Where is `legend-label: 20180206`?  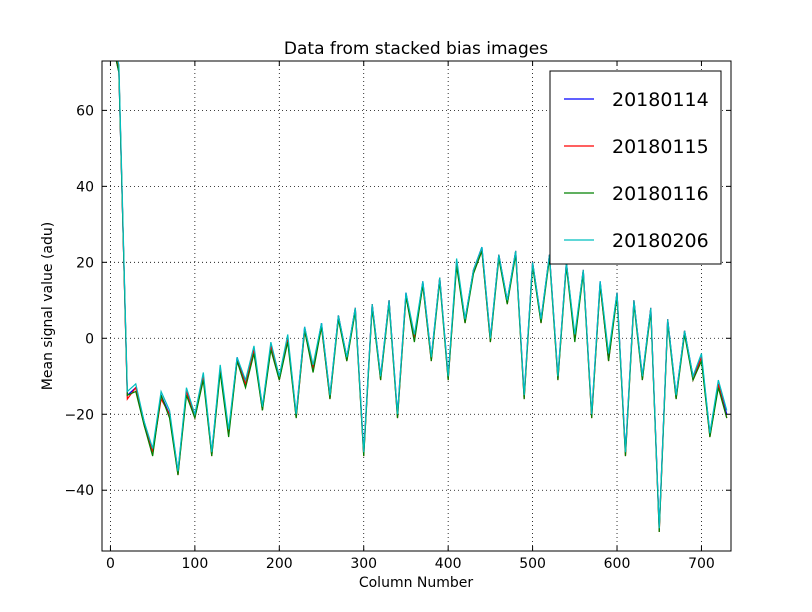
legend-label: 20180206 is located at coordinates (660, 241).